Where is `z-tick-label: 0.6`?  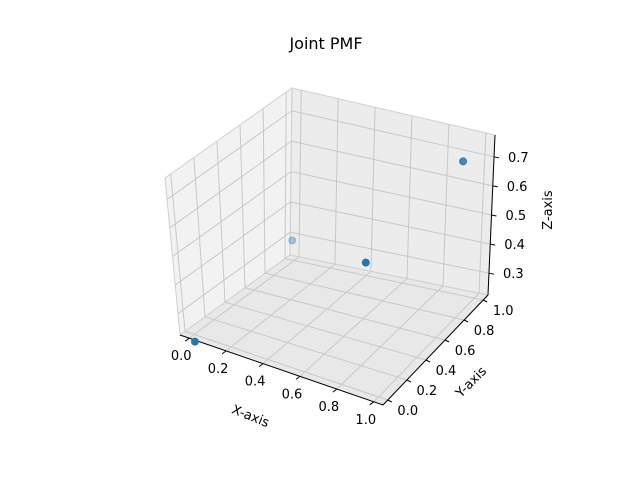 z-tick-label: 0.6 is located at coordinates (517, 187).